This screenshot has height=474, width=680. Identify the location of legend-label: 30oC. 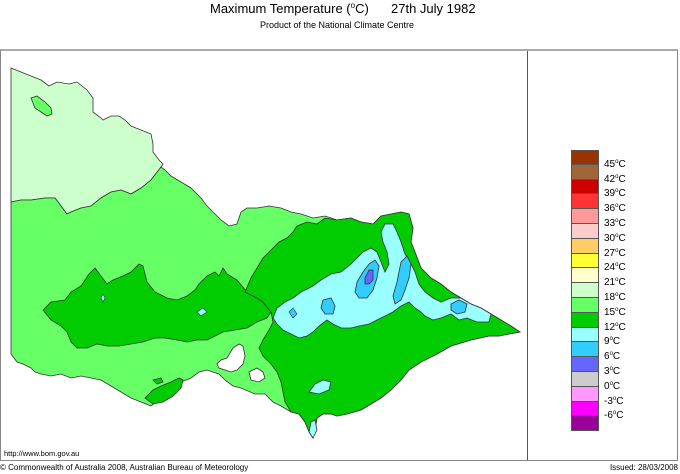
(615, 238).